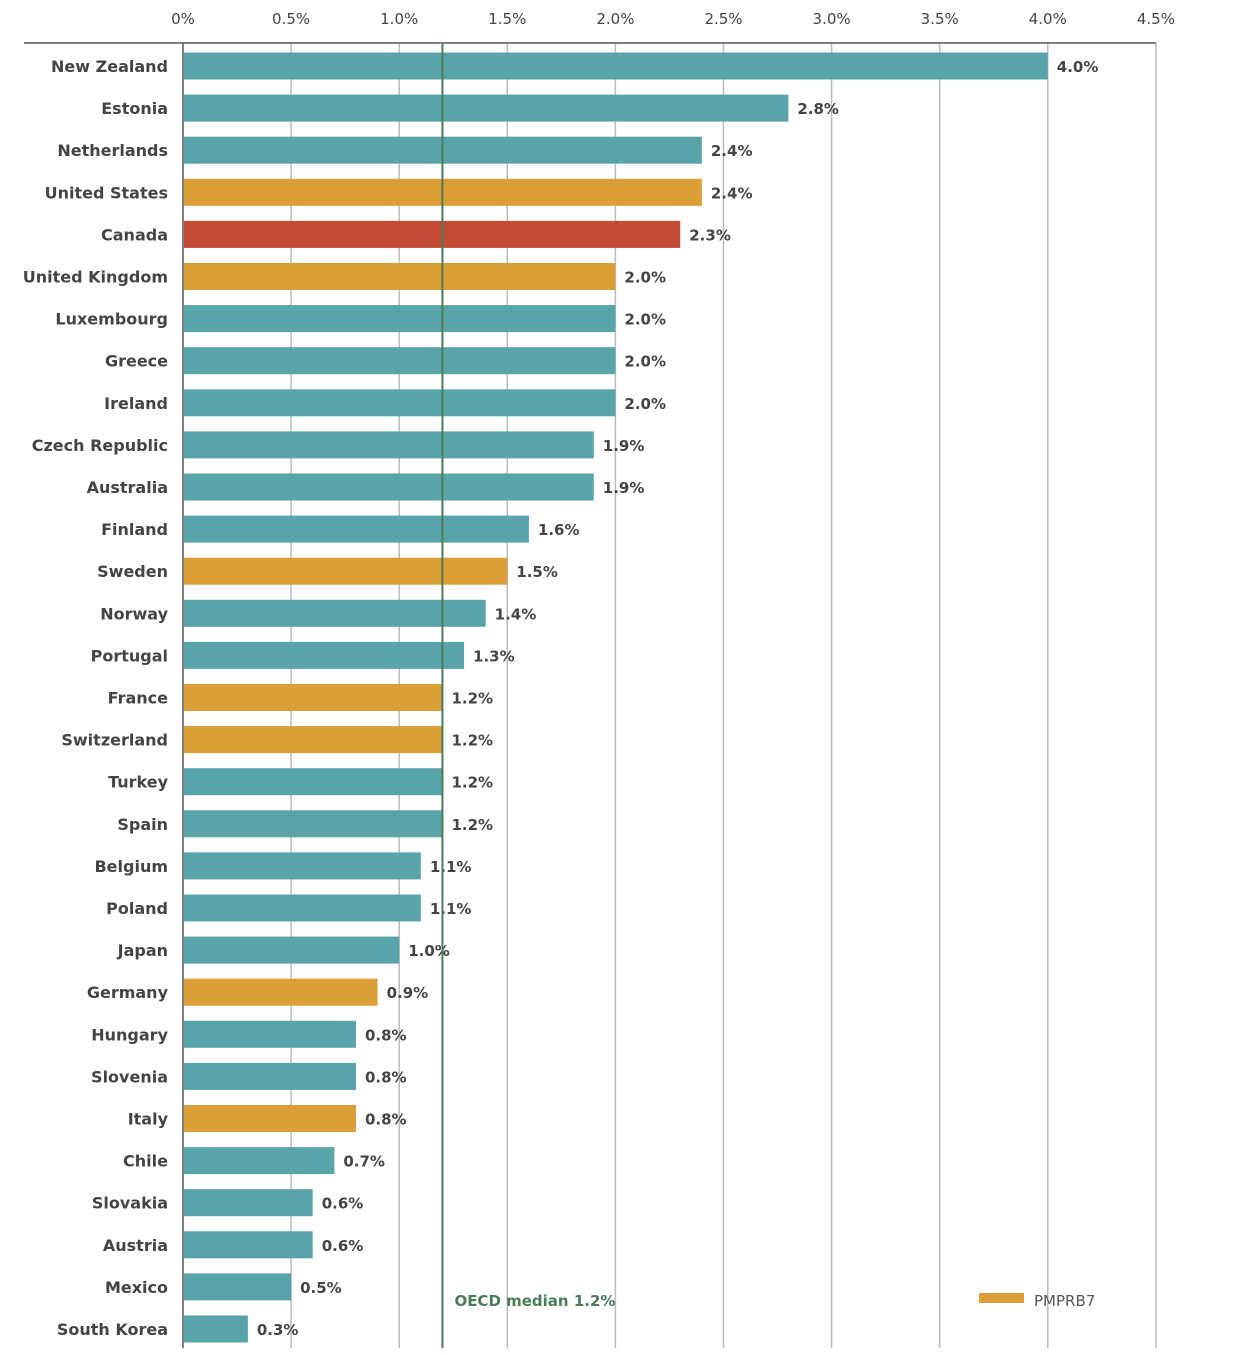 This screenshot has width=1259, height=1355. What do you see at coordinates (129, 655) in the screenshot?
I see `category-label: Portugal` at bounding box center [129, 655].